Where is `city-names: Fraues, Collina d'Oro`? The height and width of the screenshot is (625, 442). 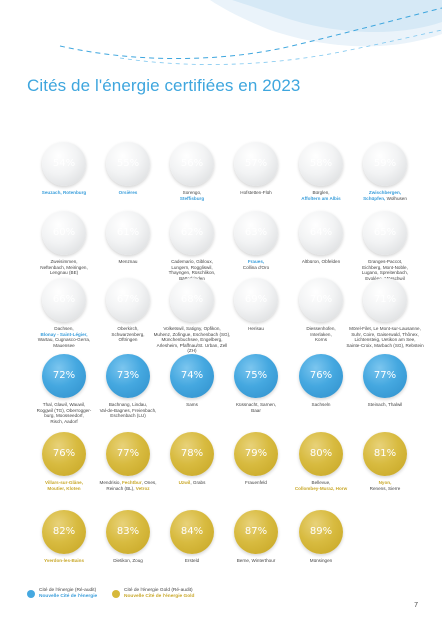 city-names: Fraues, Collina d'Oro is located at coordinates (256, 264).